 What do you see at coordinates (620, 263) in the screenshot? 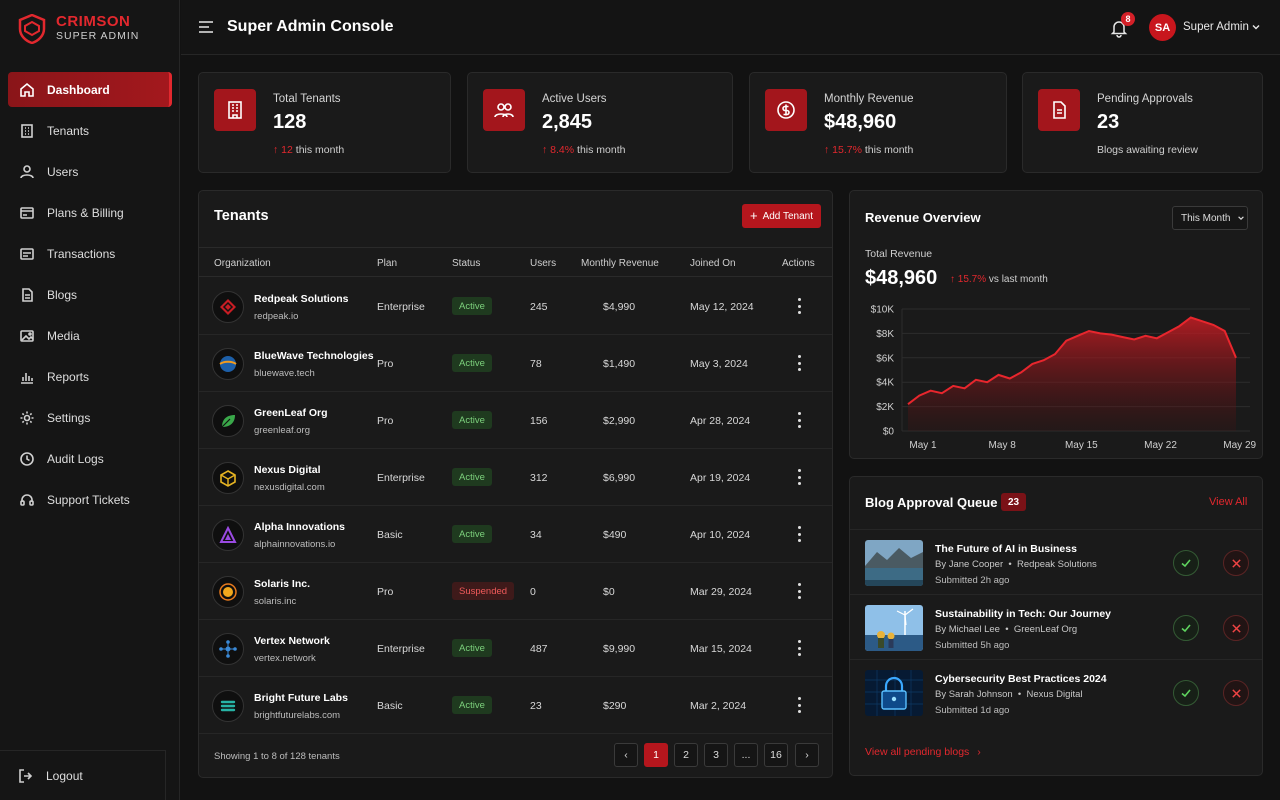
I see `column-header: Monthly Revenue` at bounding box center [620, 263].